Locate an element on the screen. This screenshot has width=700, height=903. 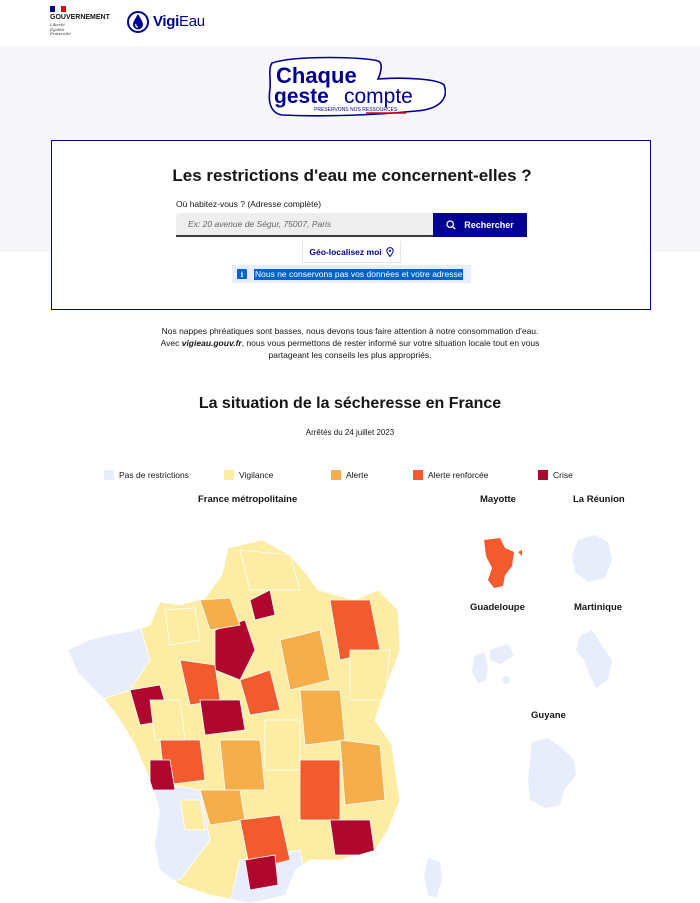
legend-label: Crise is located at coordinates (563, 475).